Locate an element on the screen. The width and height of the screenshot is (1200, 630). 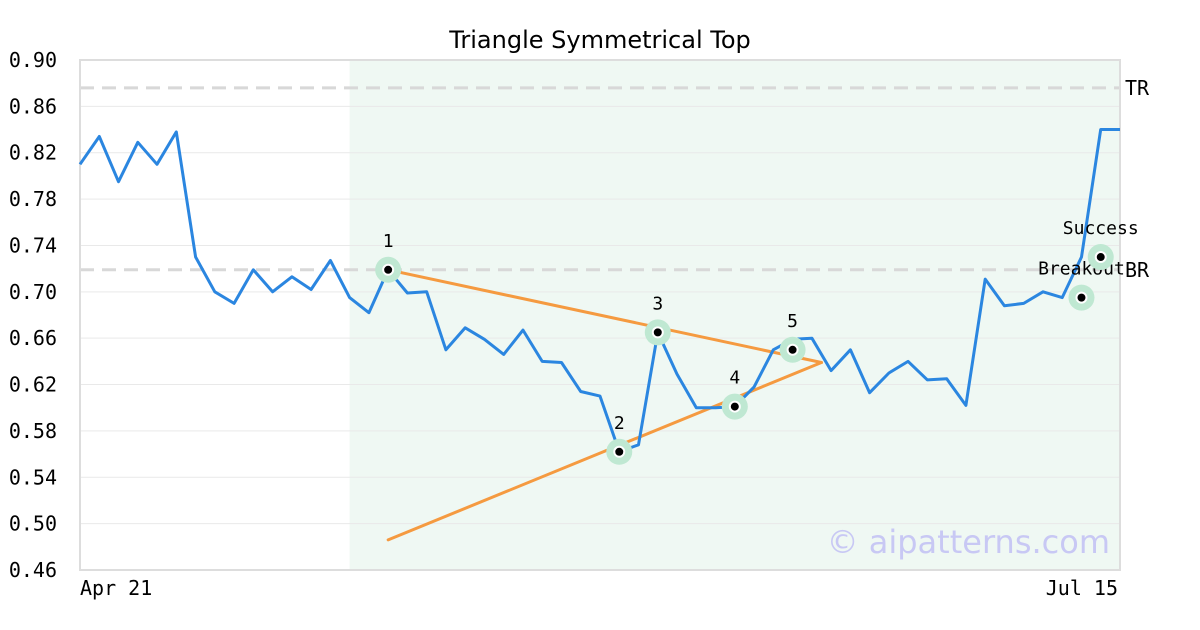
y-tick-label: 0.66 is located at coordinates (33, 338).